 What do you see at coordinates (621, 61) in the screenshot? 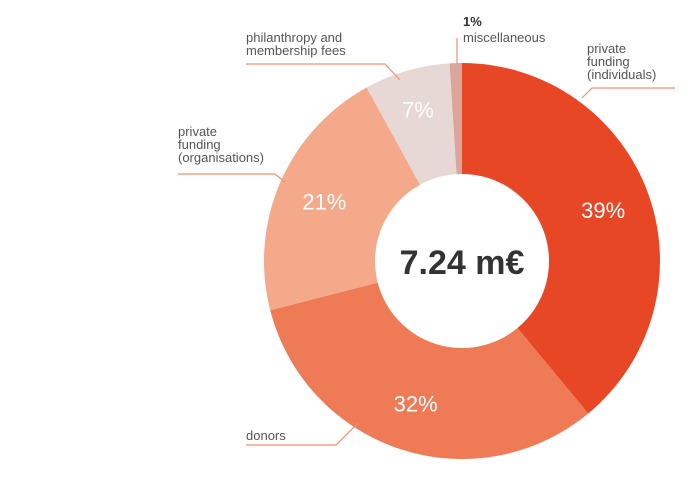
I see `category-label-private-individuals: private funding (individuals)` at bounding box center [621, 61].